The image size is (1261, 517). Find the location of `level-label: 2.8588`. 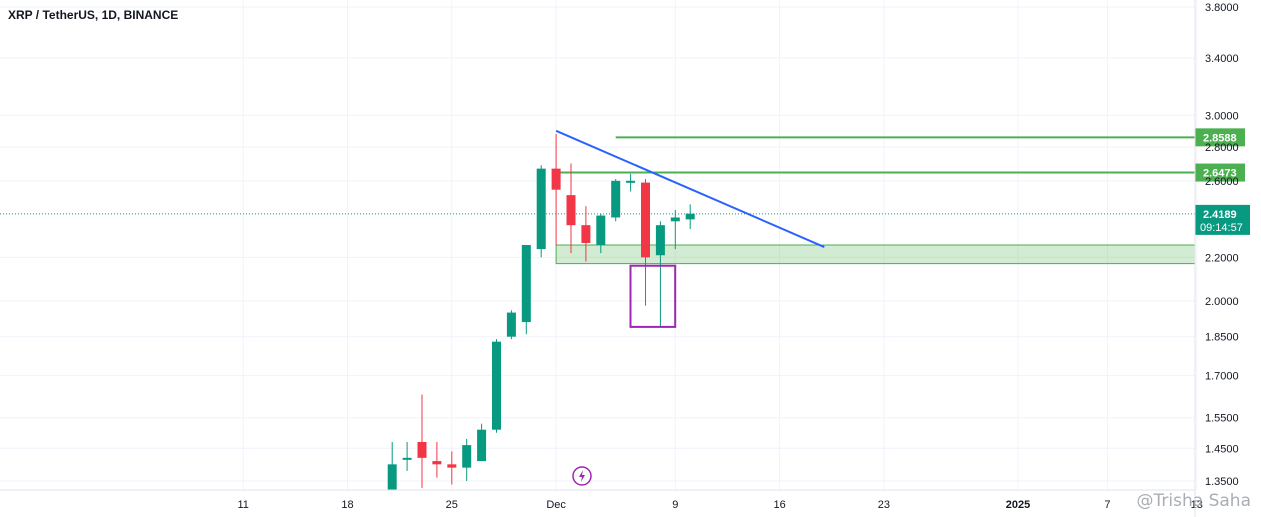

level-label: 2.8588 is located at coordinates (1220, 138).